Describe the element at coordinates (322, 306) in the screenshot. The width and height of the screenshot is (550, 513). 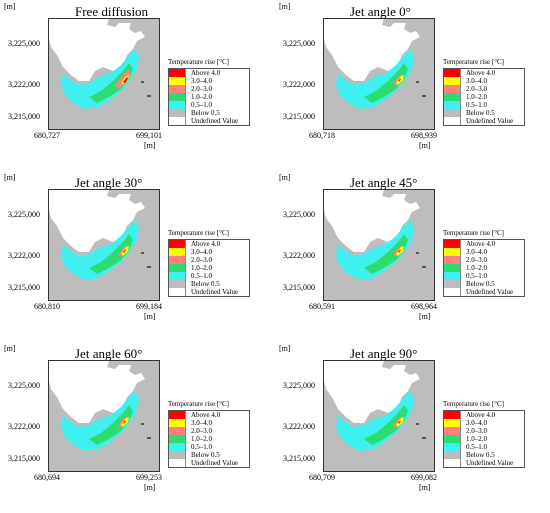
I see `x-tick-min: 680,591` at that location.